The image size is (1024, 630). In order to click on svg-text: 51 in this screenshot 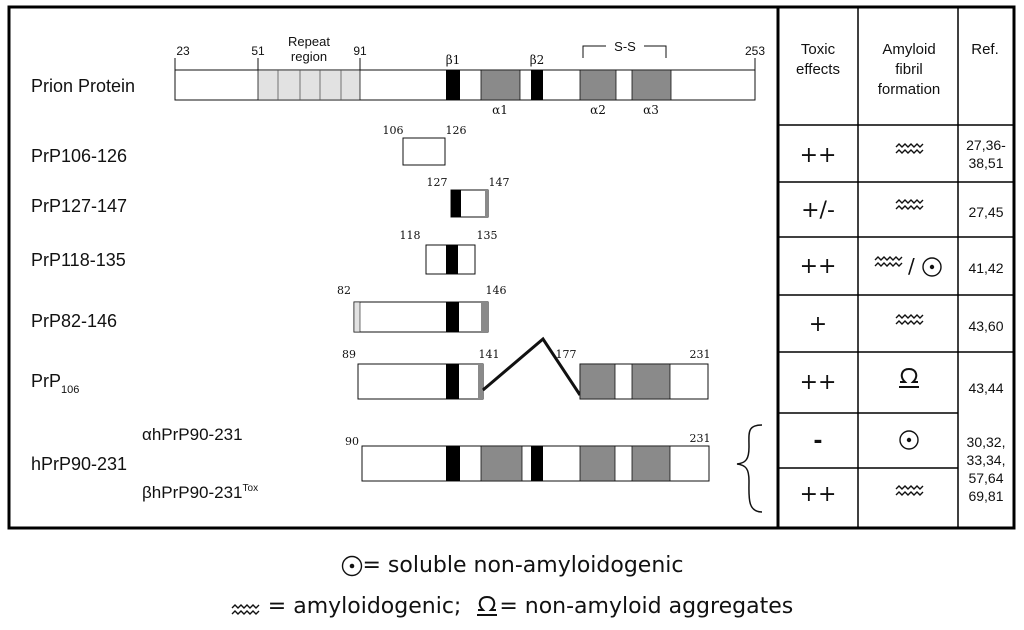, I will do `click(258, 51)`.